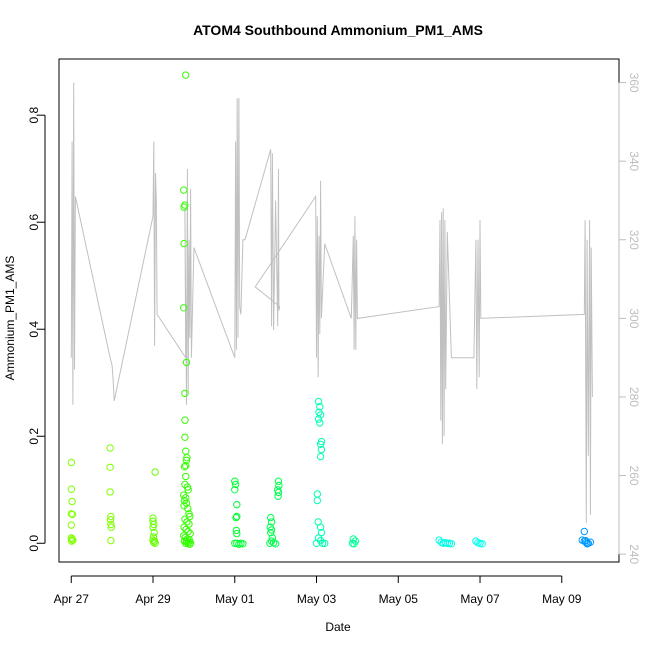 Image resolution: width=650 pixels, height=650 pixels. Describe the element at coordinates (634, 240) in the screenshot. I see `y2-tick-label: 320` at that location.